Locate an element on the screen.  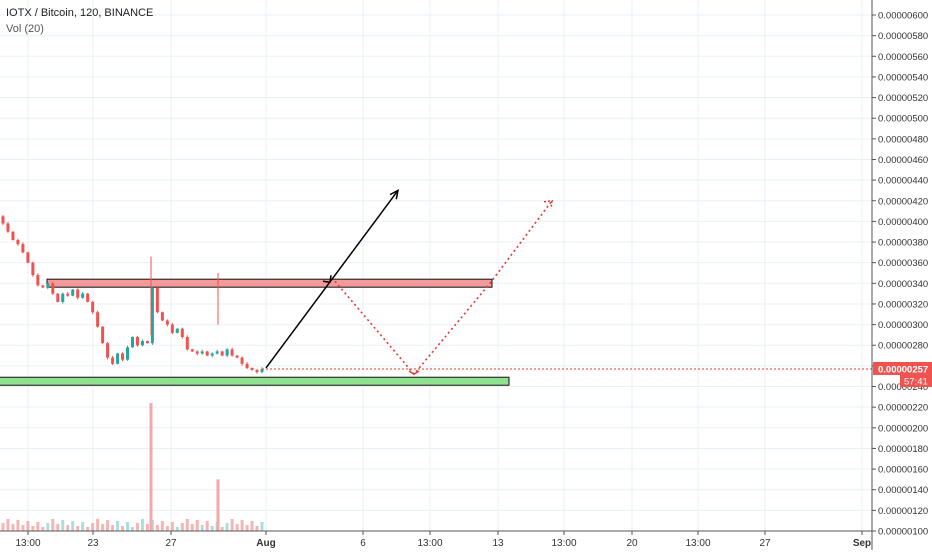
upward-arrow-line is located at coordinates (332, 279).